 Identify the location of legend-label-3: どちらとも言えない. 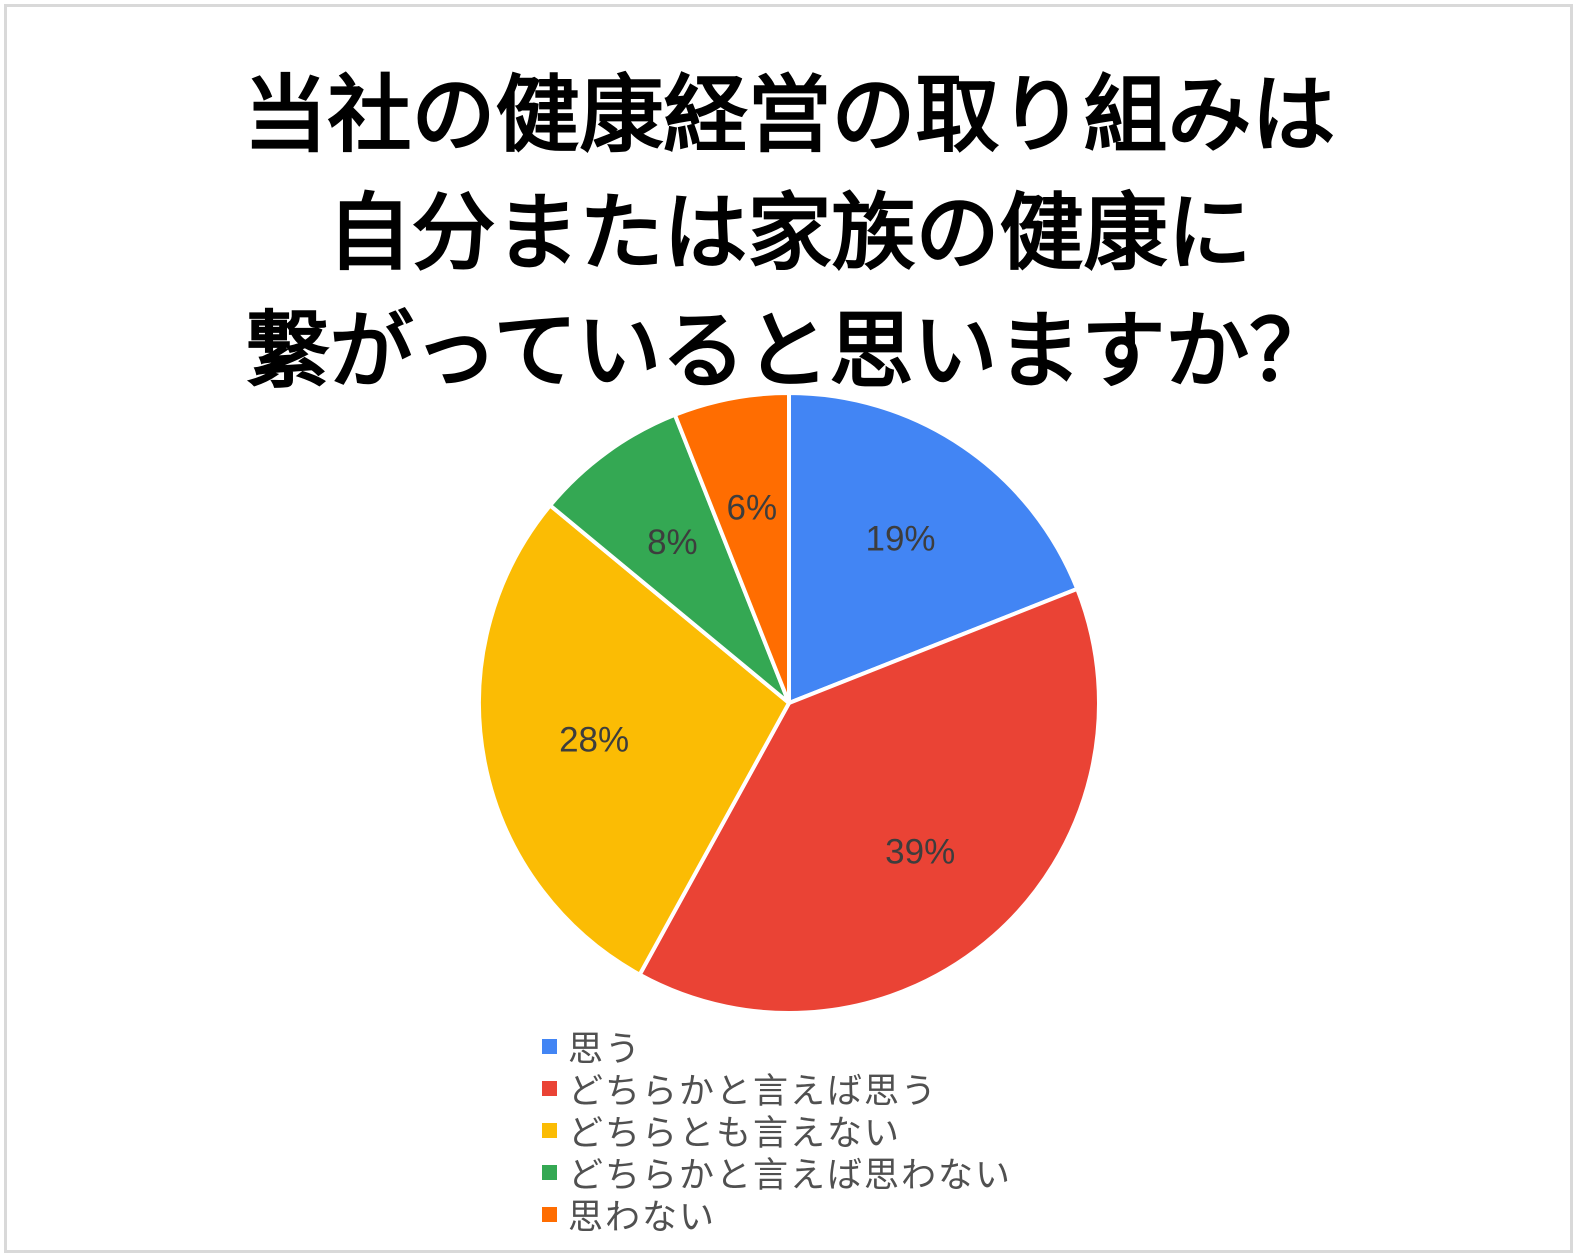
(735, 1133).